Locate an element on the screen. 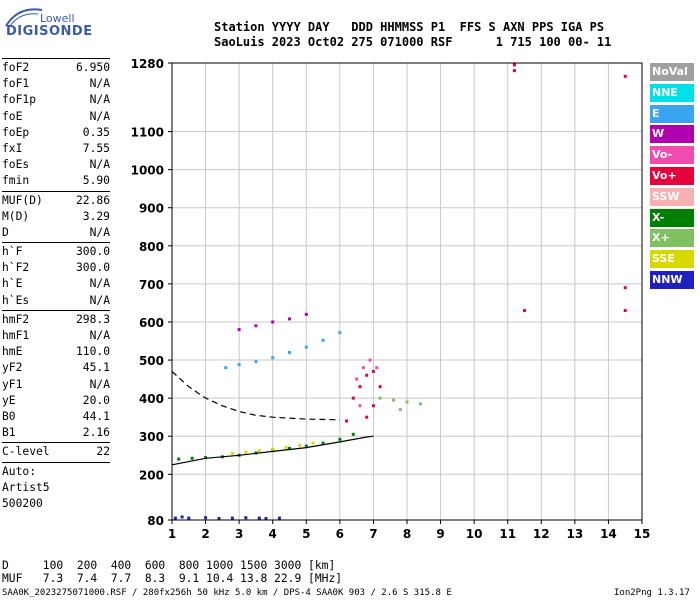 The width and height of the screenshot is (700, 600). param-row: MUF(D) 22.86 is located at coordinates (56, 201).